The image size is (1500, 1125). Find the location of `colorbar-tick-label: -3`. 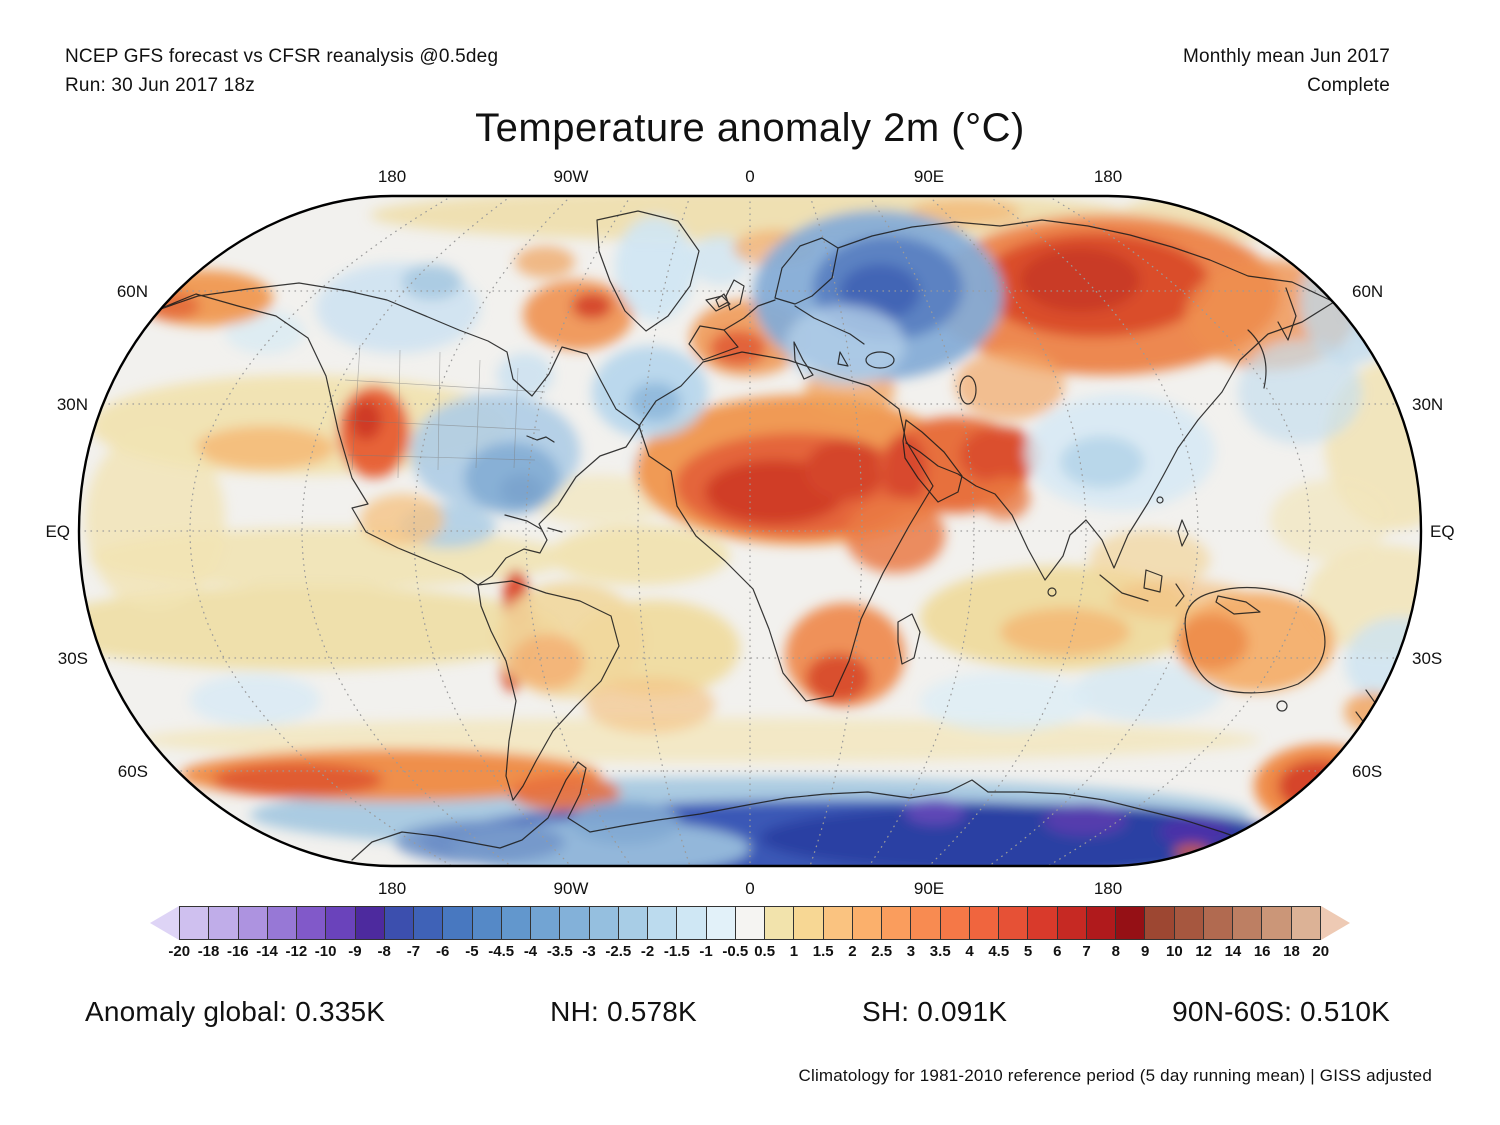

colorbar-tick-label: -3 is located at coordinates (589, 951).